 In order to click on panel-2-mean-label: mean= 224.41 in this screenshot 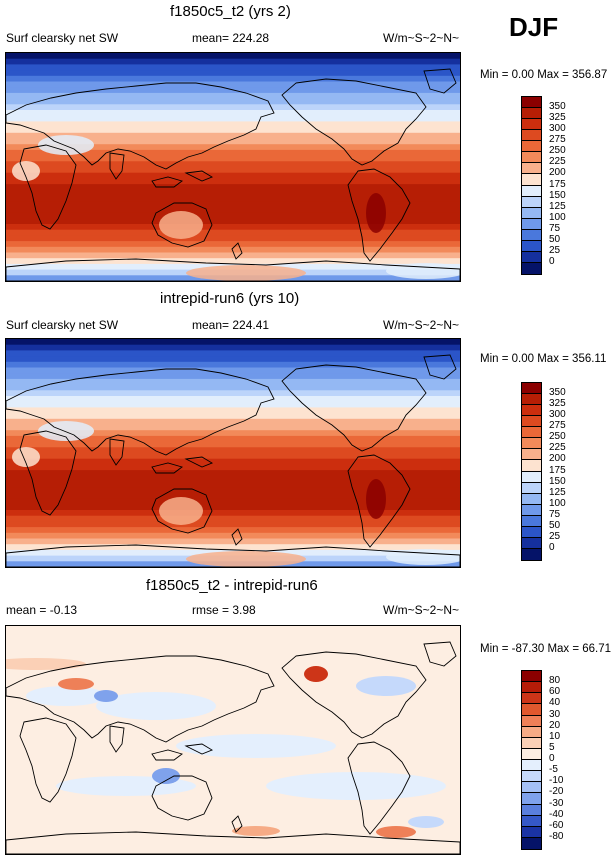, I will do `click(231, 325)`.